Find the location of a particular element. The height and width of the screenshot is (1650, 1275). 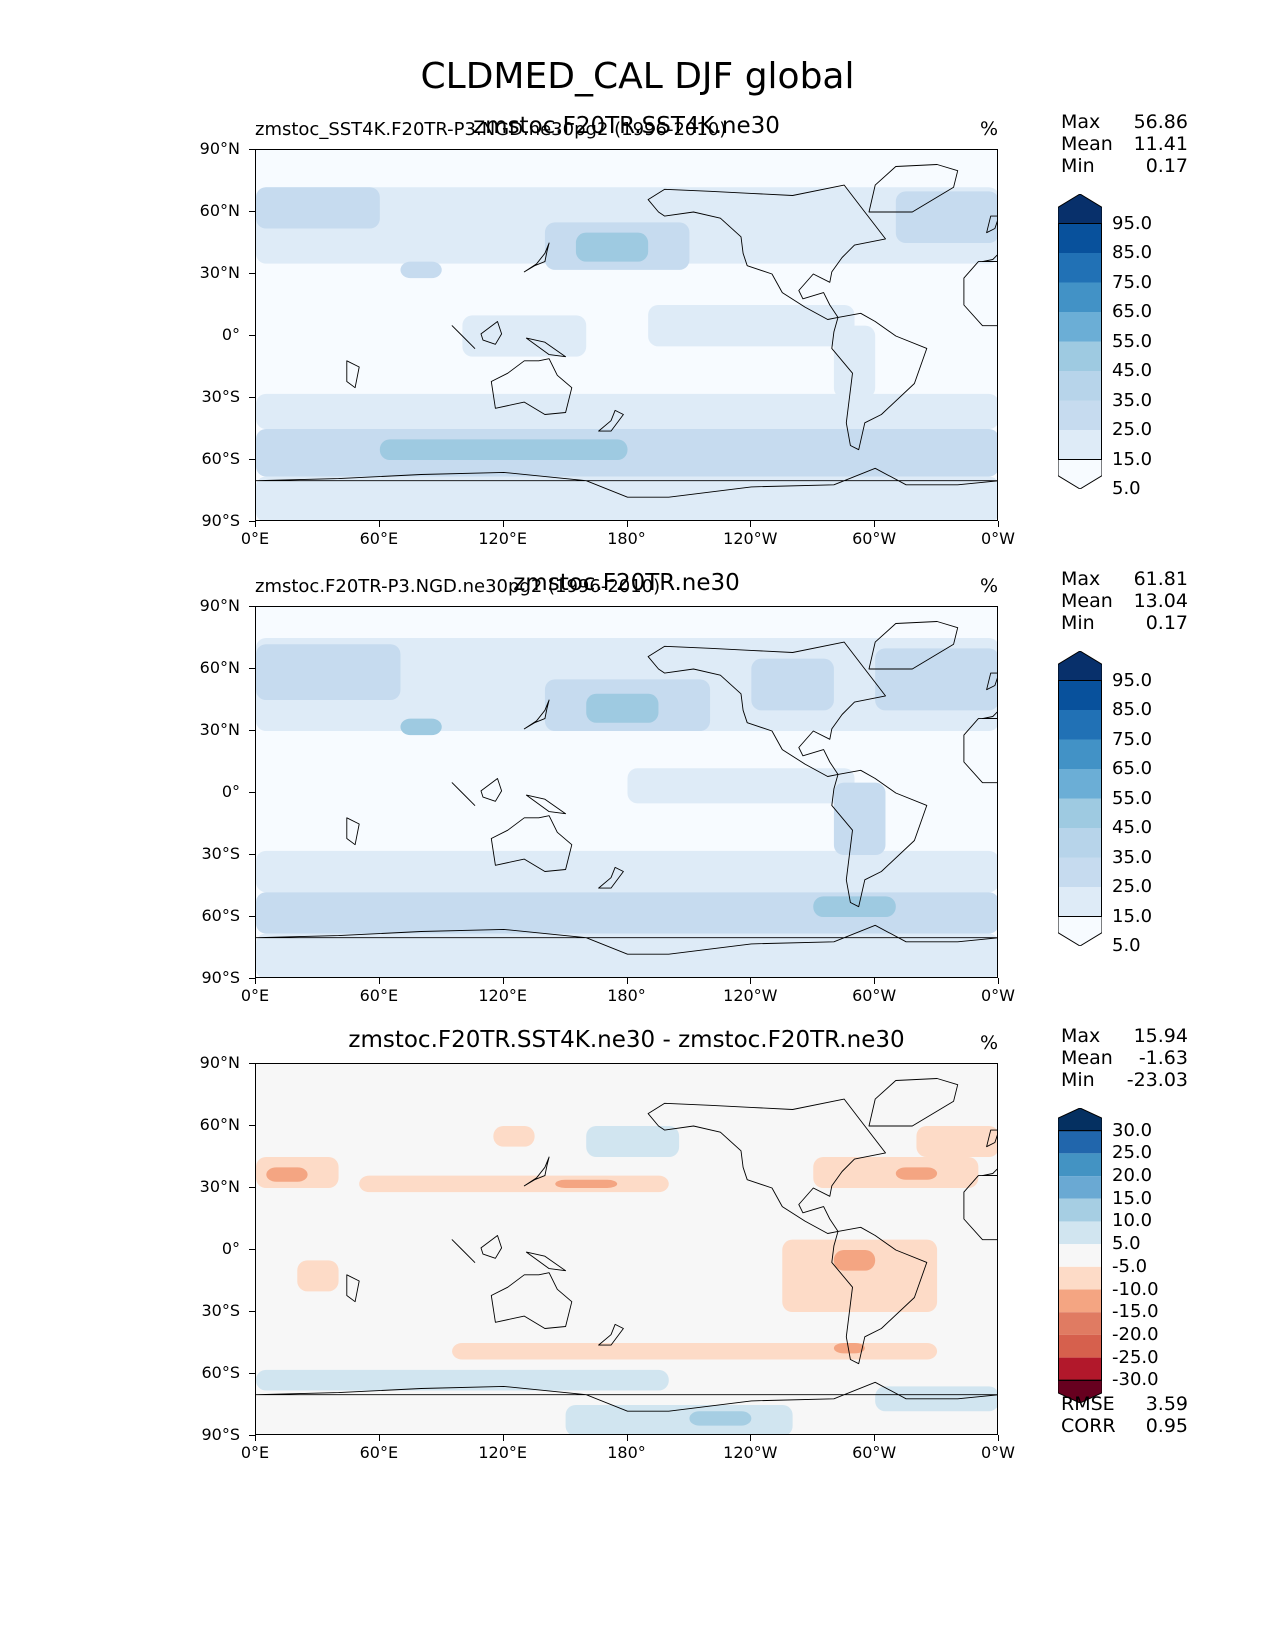

stat-value: 13.04 is located at coordinates (1160, 601).